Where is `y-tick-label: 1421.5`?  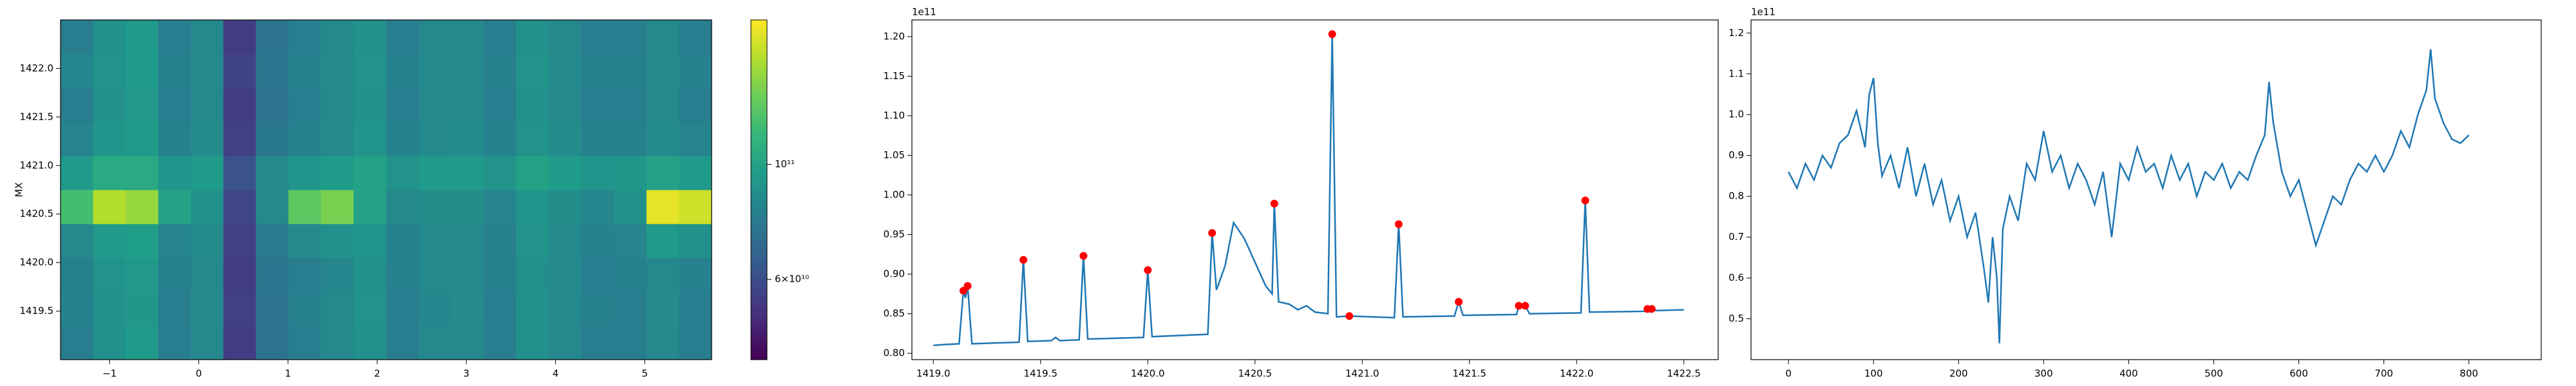
y-tick-label: 1421.5 is located at coordinates (37, 116).